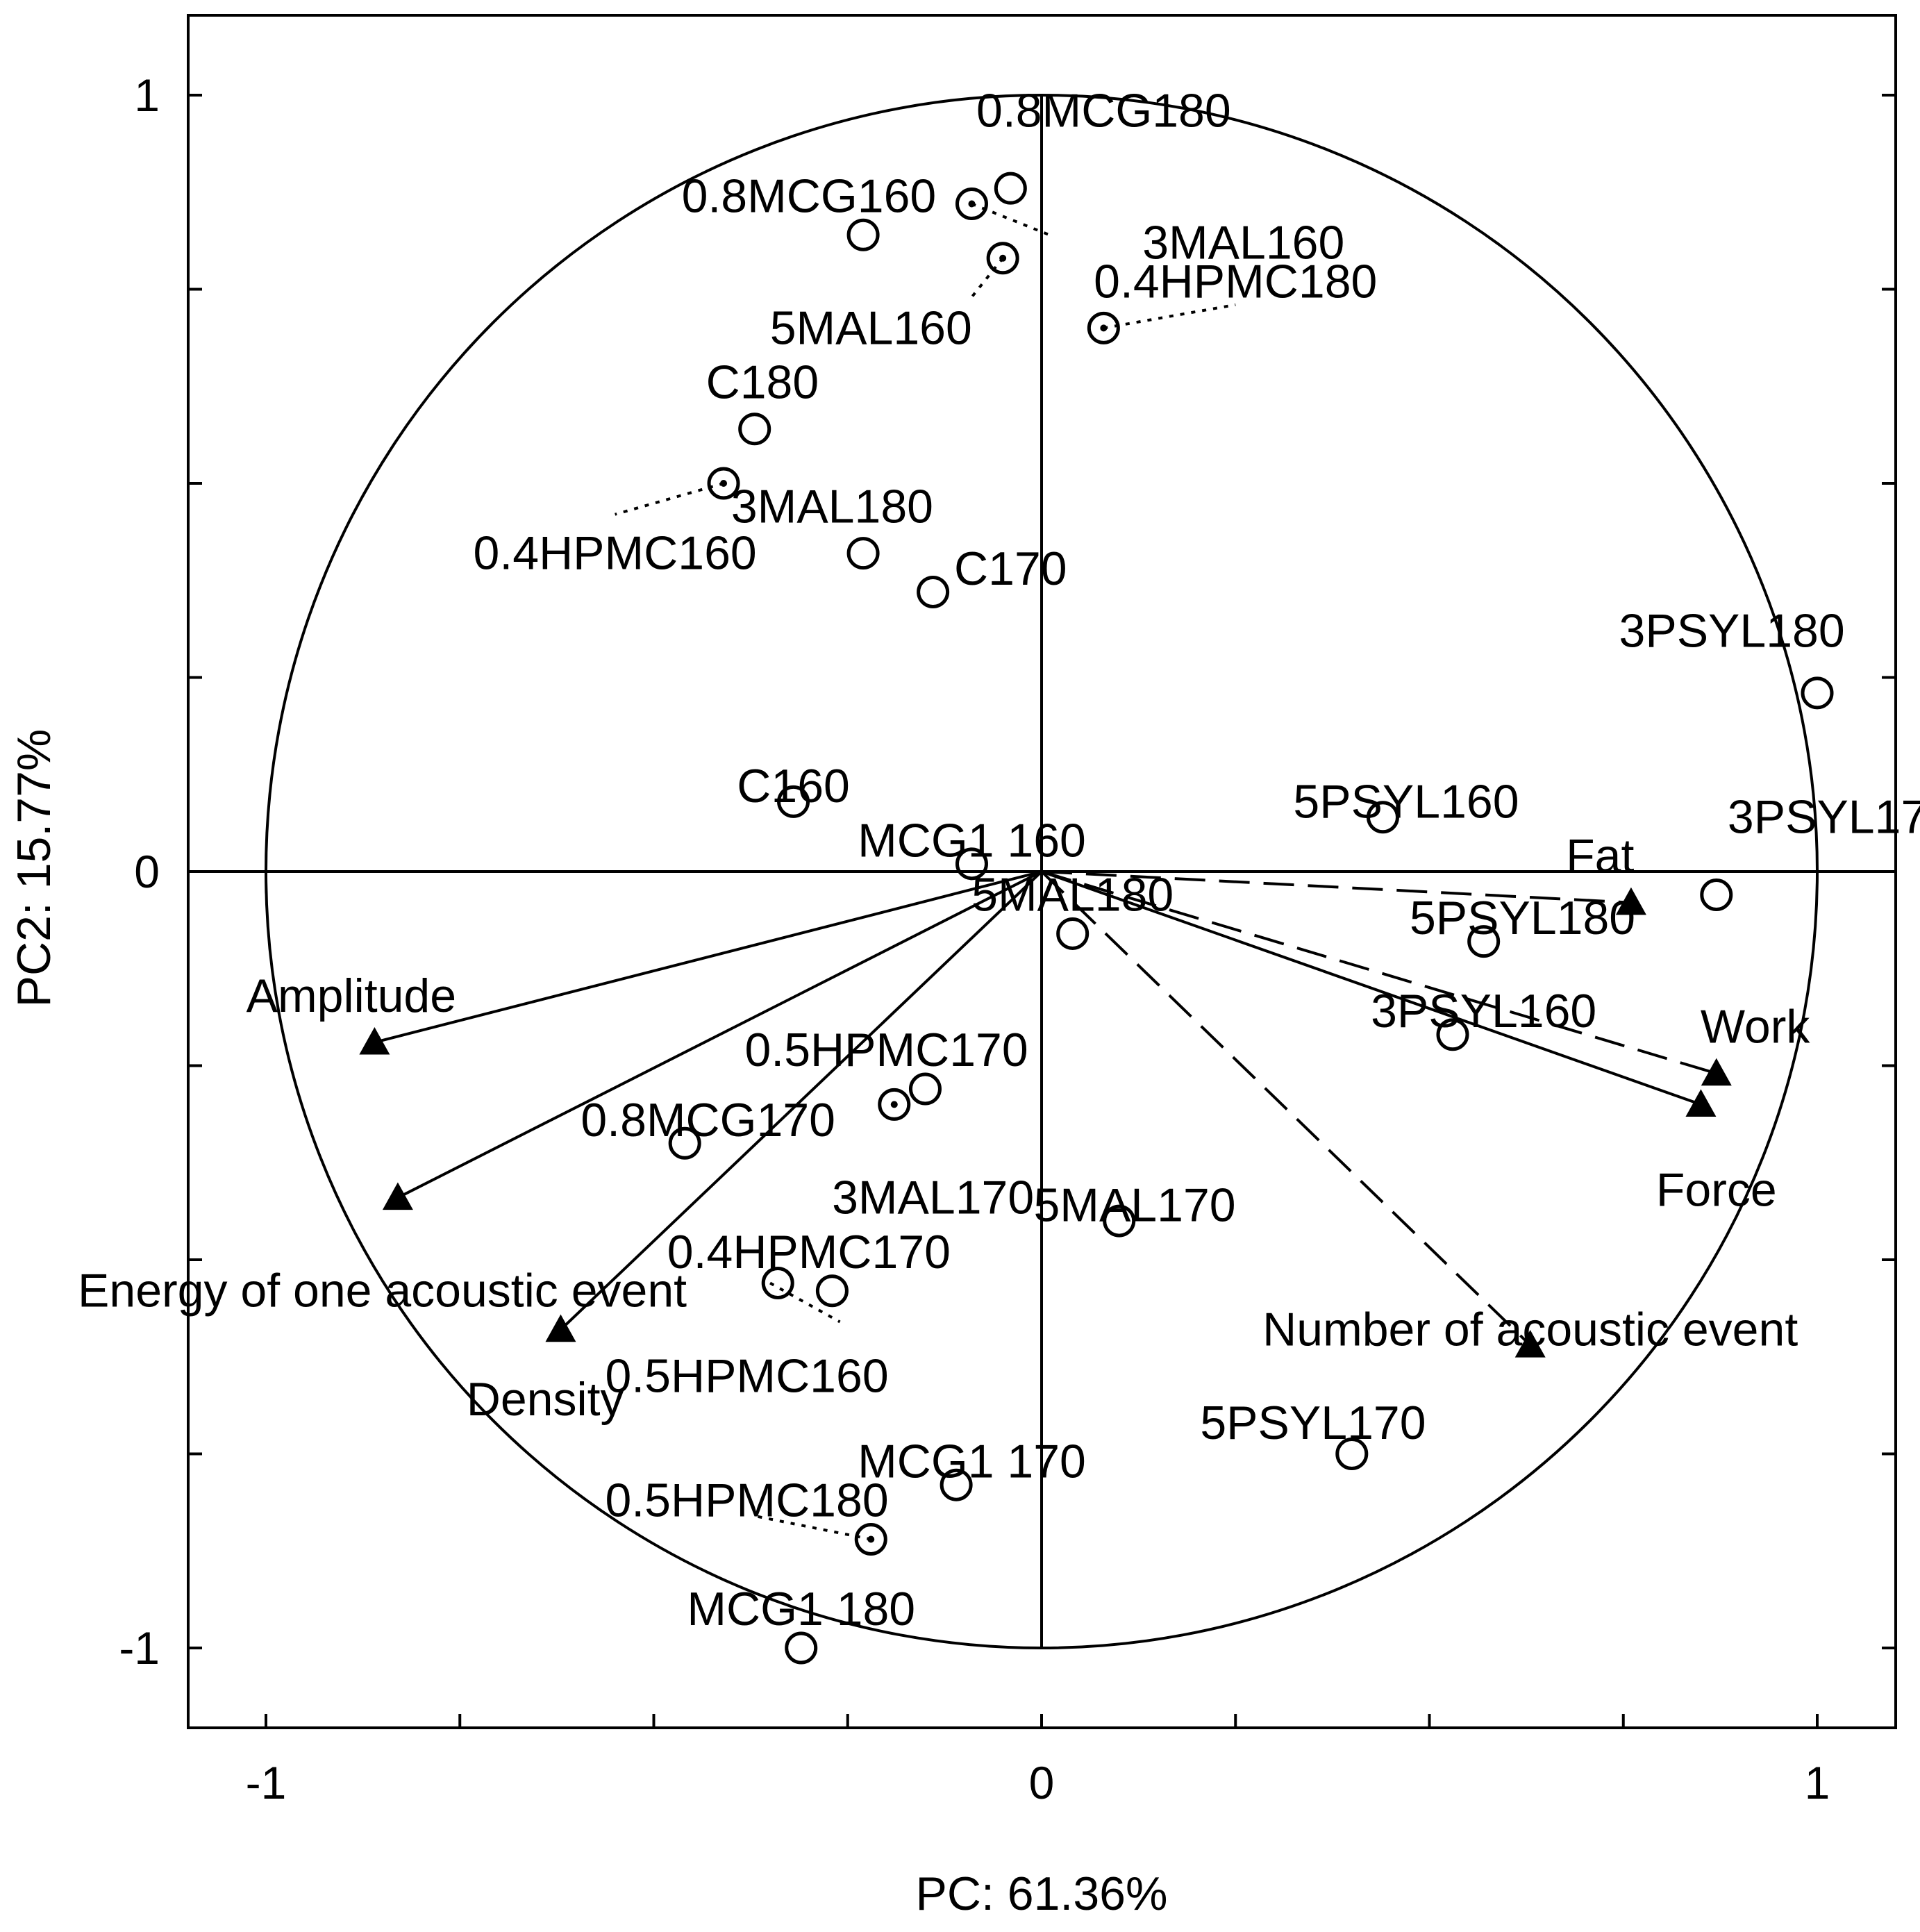 The height and width of the screenshot is (1932, 1920). I want to click on variable-label: Amplitude, so click(352, 995).